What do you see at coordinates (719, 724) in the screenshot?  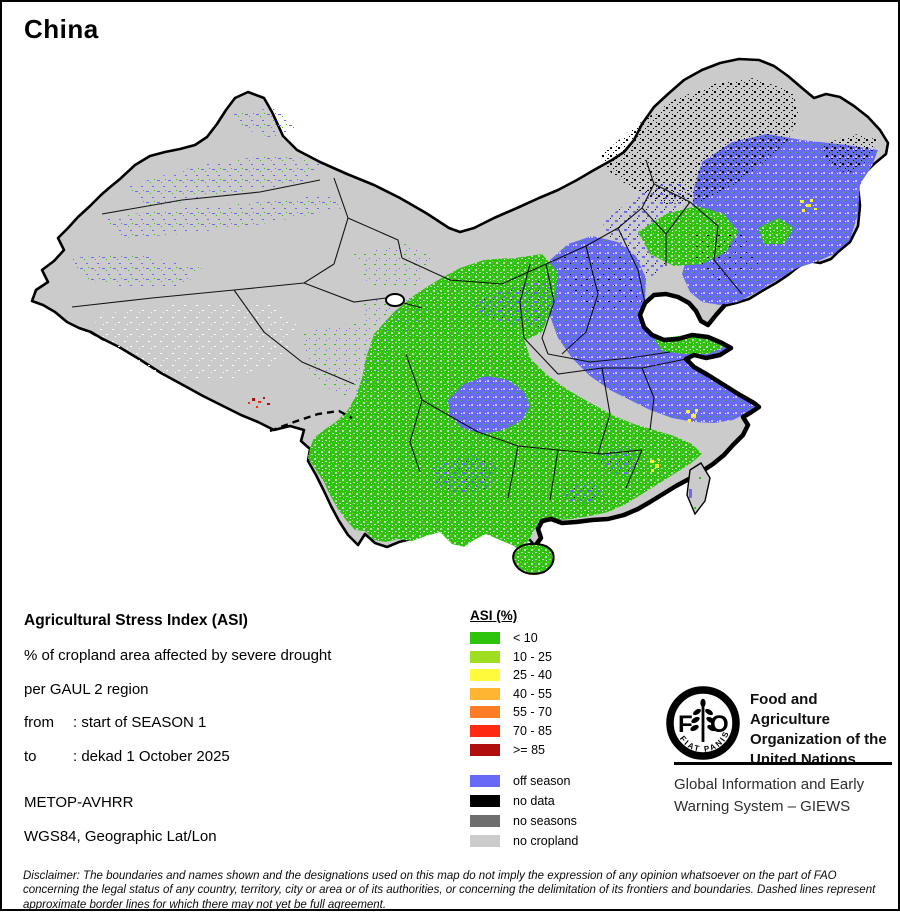 I see `fao-letter-o: O` at bounding box center [719, 724].